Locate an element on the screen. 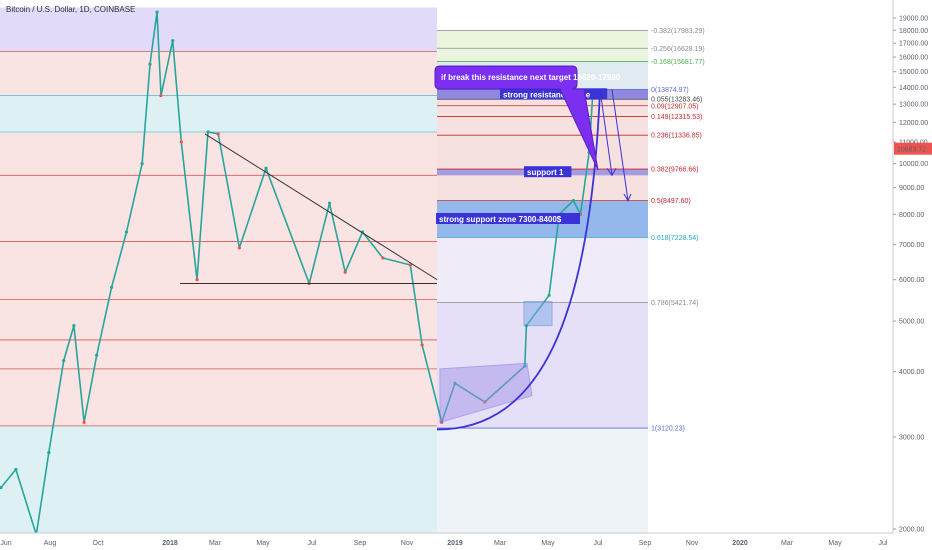  y-tick-label: 17000.00 is located at coordinates (913, 44).